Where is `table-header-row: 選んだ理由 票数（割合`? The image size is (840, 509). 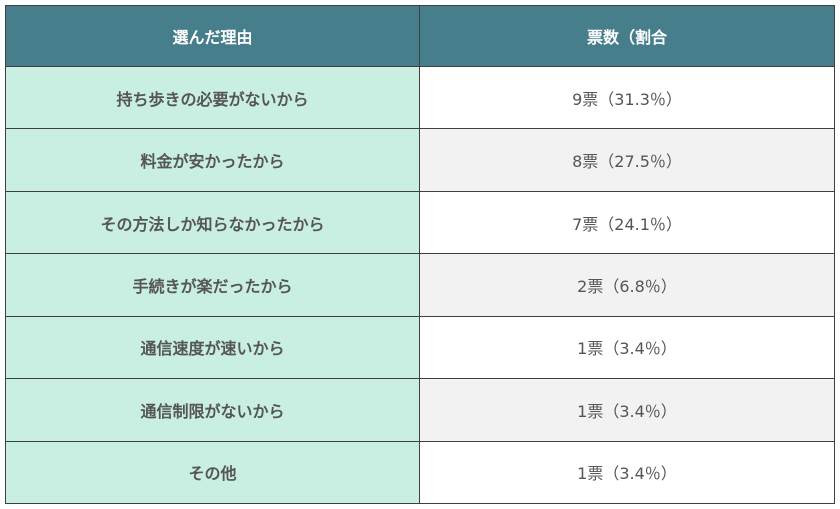
table-header-row: 選んだ理由 票数（割合 is located at coordinates (420, 36).